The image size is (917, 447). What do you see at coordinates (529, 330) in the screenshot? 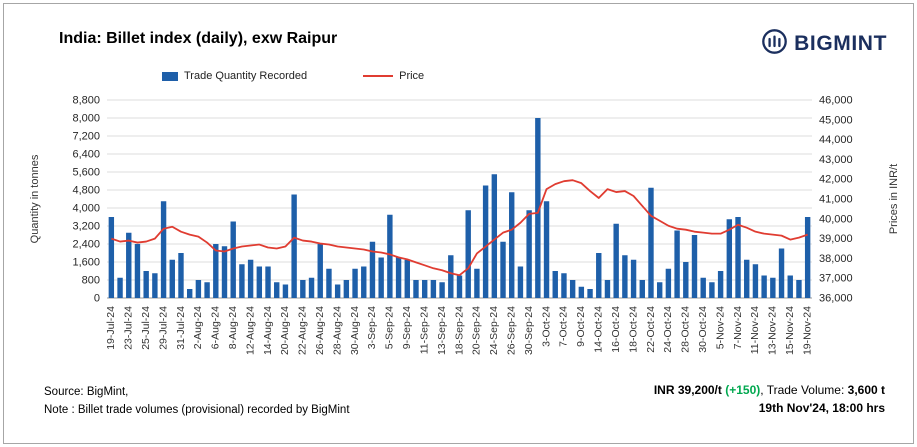
I see `svg-text: 30-Sep-24` at bounding box center [529, 330].